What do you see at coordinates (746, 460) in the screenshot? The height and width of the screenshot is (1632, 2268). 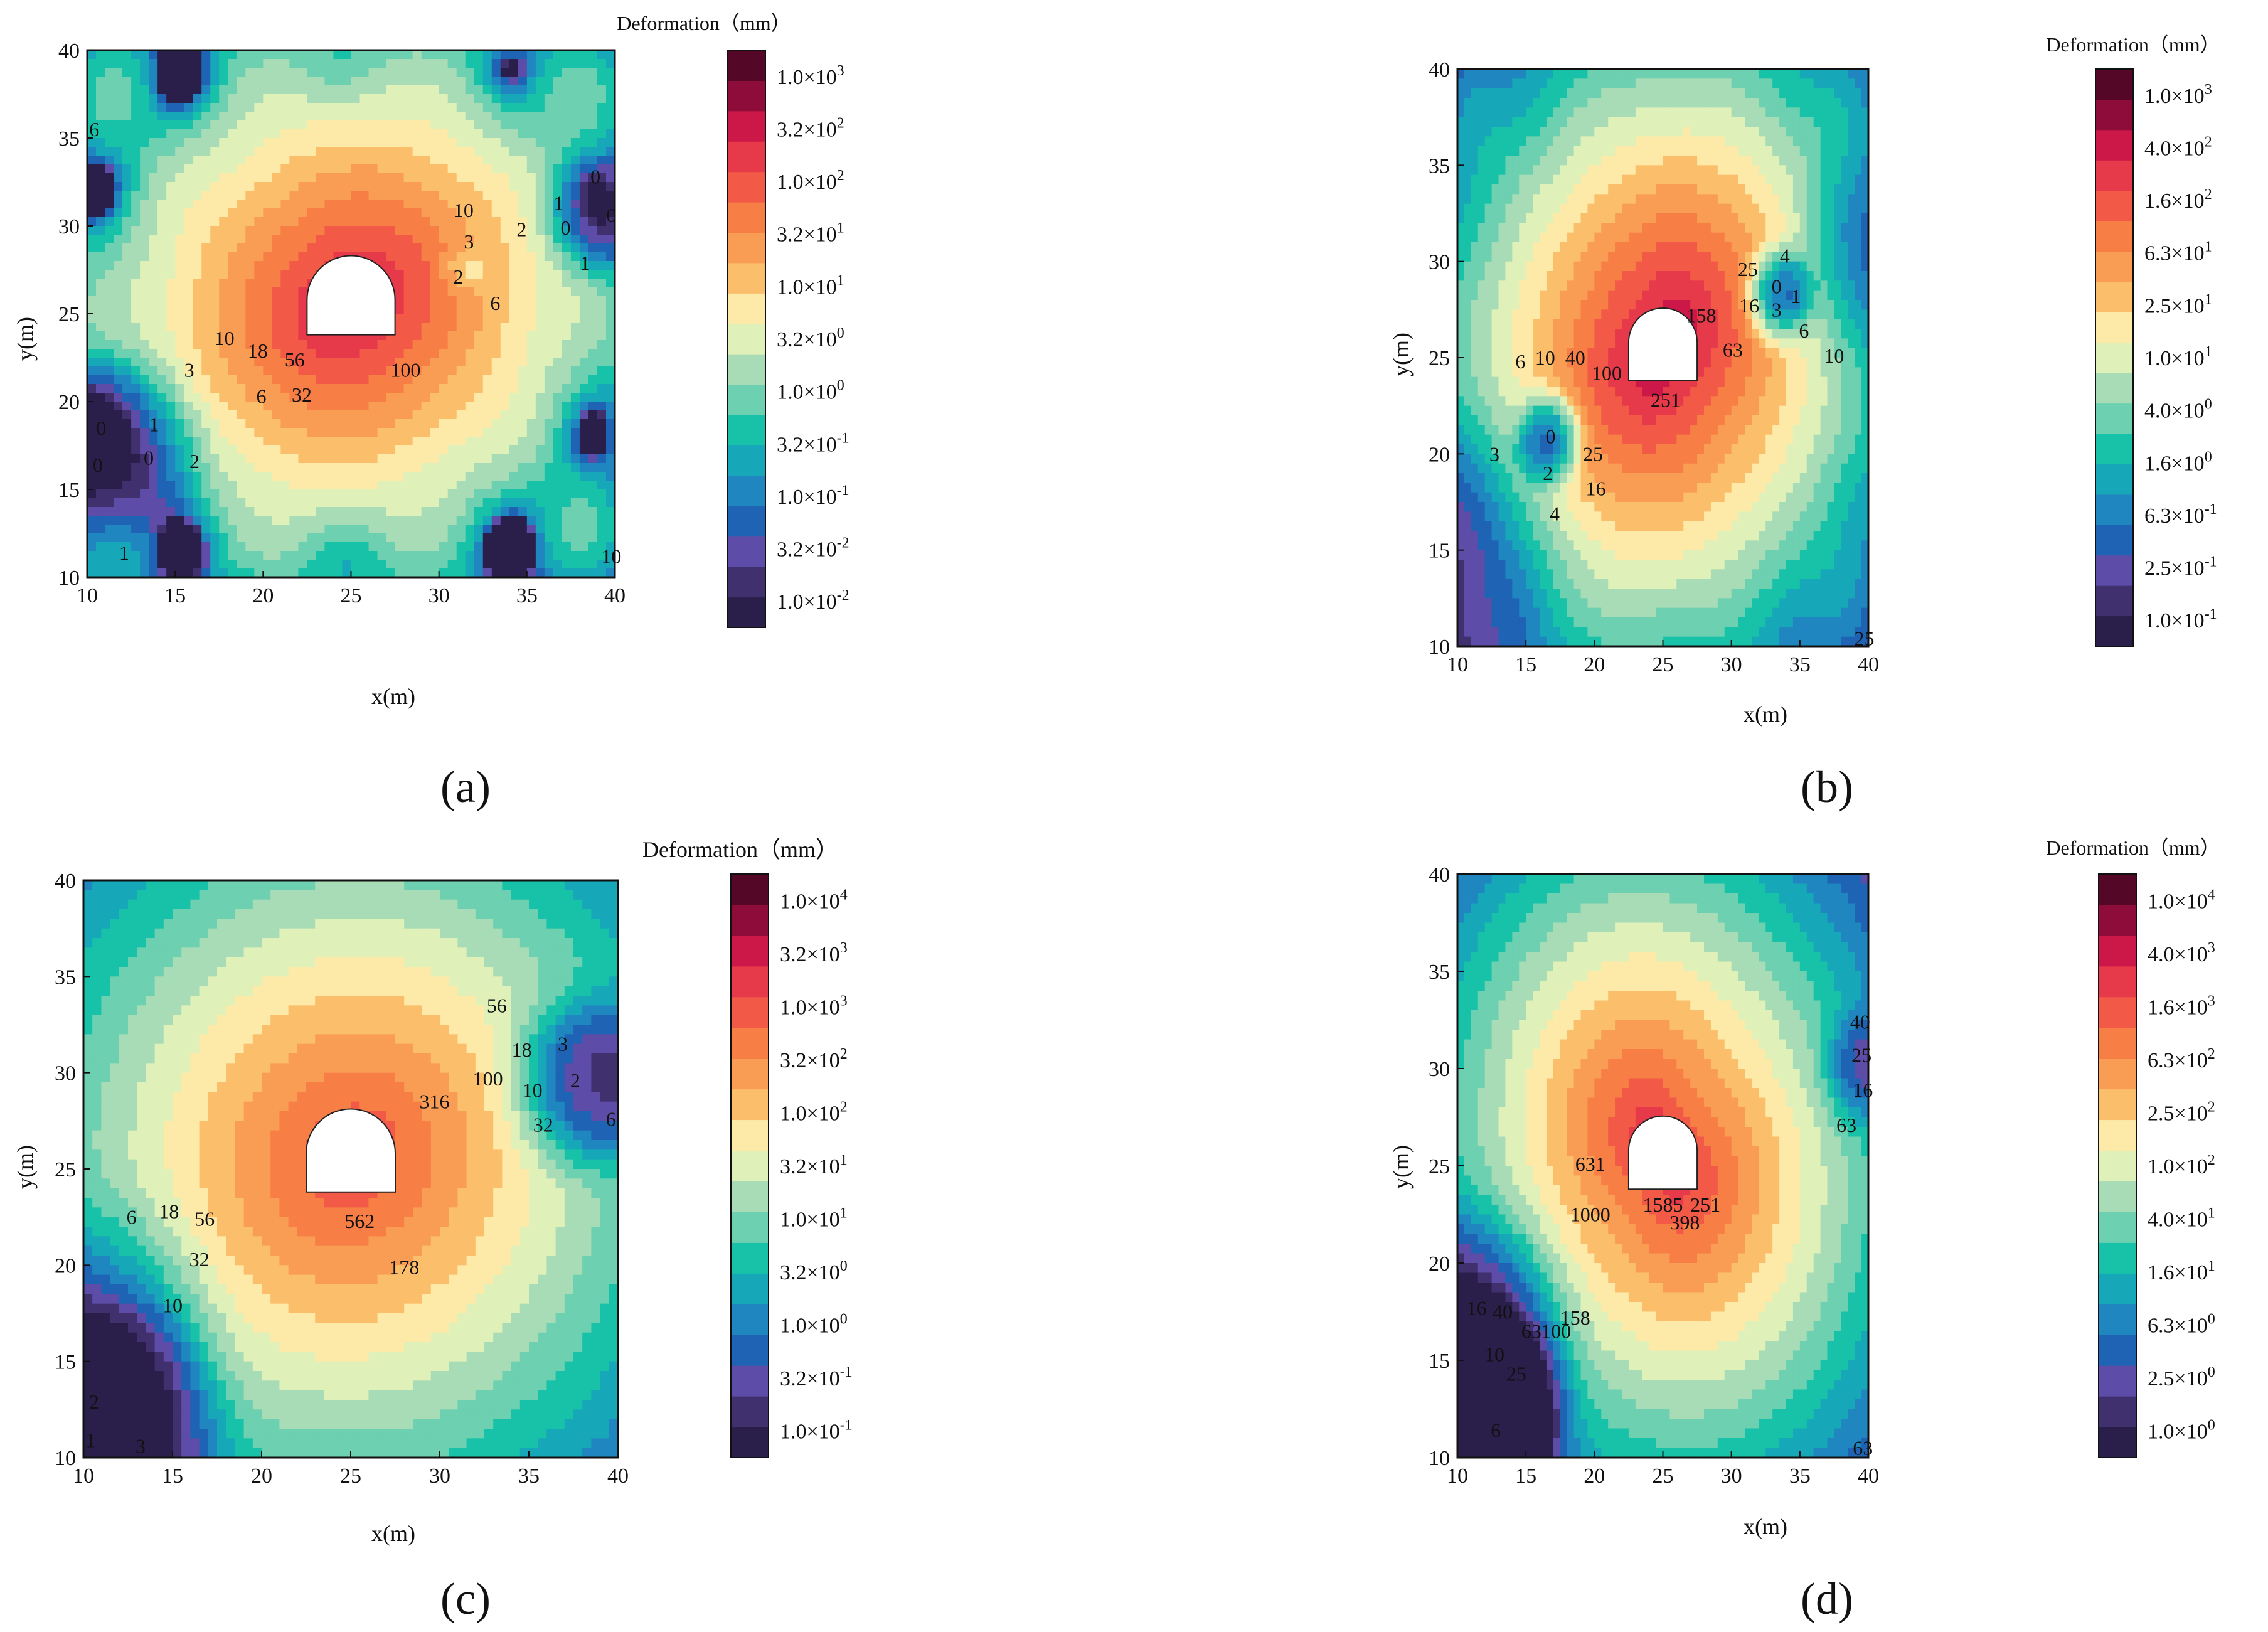 I see `panel-a-colorbar-band` at bounding box center [746, 460].